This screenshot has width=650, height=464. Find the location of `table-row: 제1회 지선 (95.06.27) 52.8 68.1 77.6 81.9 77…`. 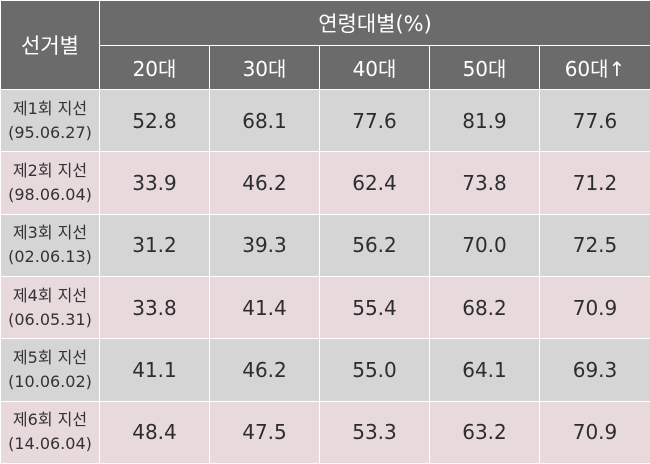

table-row: 제1회 지선 (95.06.27) 52.8 68.1 77.6 81.9 77… is located at coordinates (325, 120).